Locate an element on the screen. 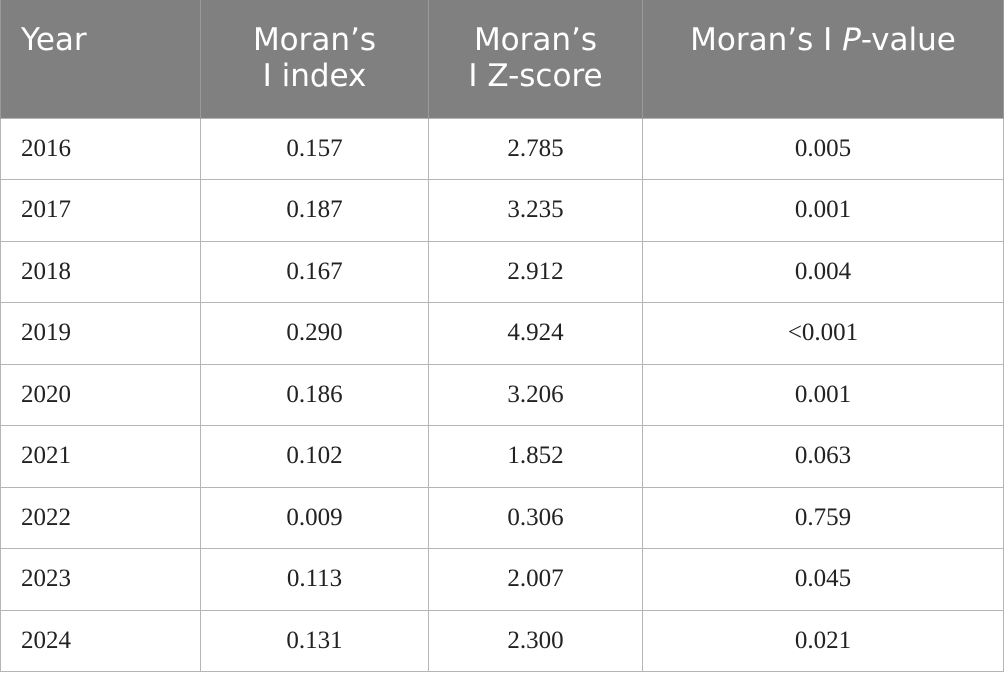 The height and width of the screenshot is (689, 1004). cell-morans-zscore: 0.306 is located at coordinates (535, 517).